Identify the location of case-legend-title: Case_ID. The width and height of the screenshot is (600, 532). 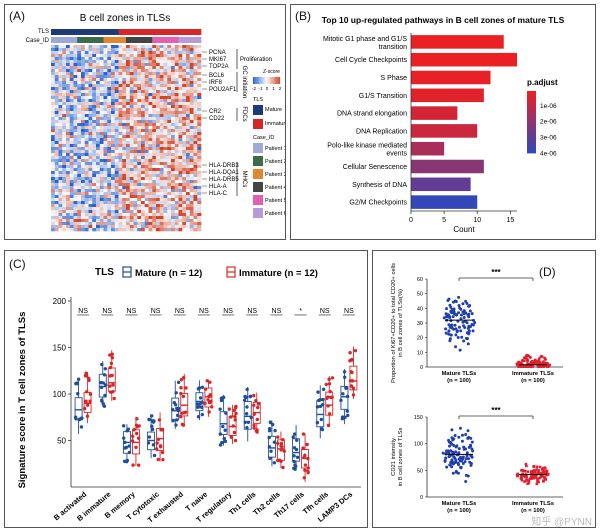
(263, 138).